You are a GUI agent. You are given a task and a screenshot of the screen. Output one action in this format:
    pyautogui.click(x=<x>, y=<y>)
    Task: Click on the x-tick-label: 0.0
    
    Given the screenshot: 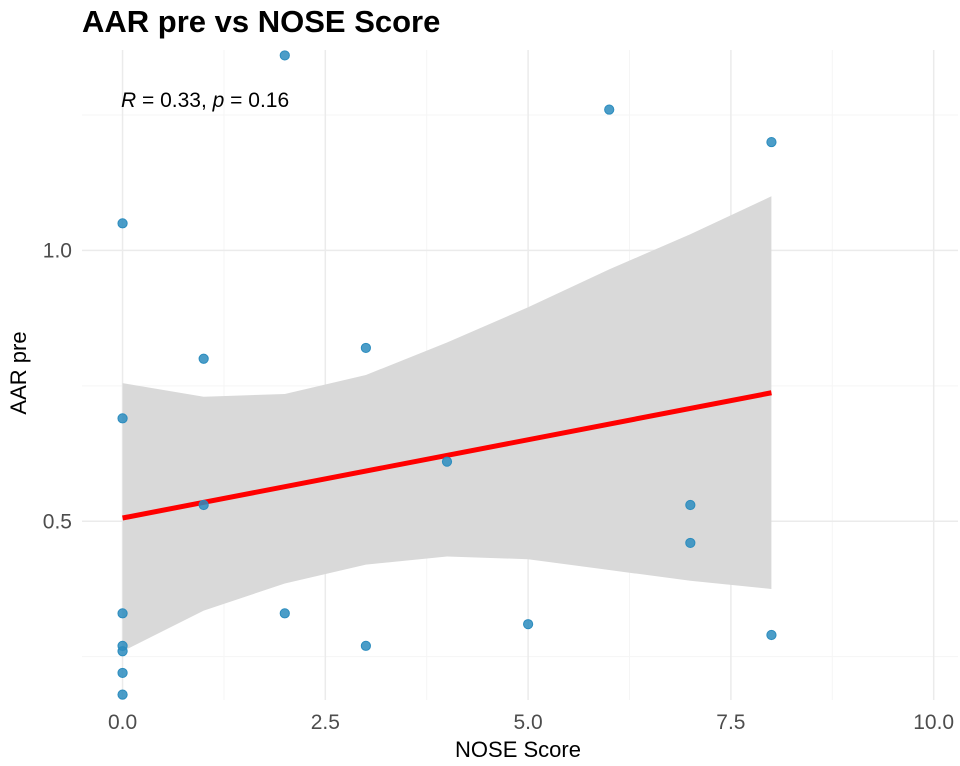 What is the action you would take?
    pyautogui.click(x=122, y=722)
    